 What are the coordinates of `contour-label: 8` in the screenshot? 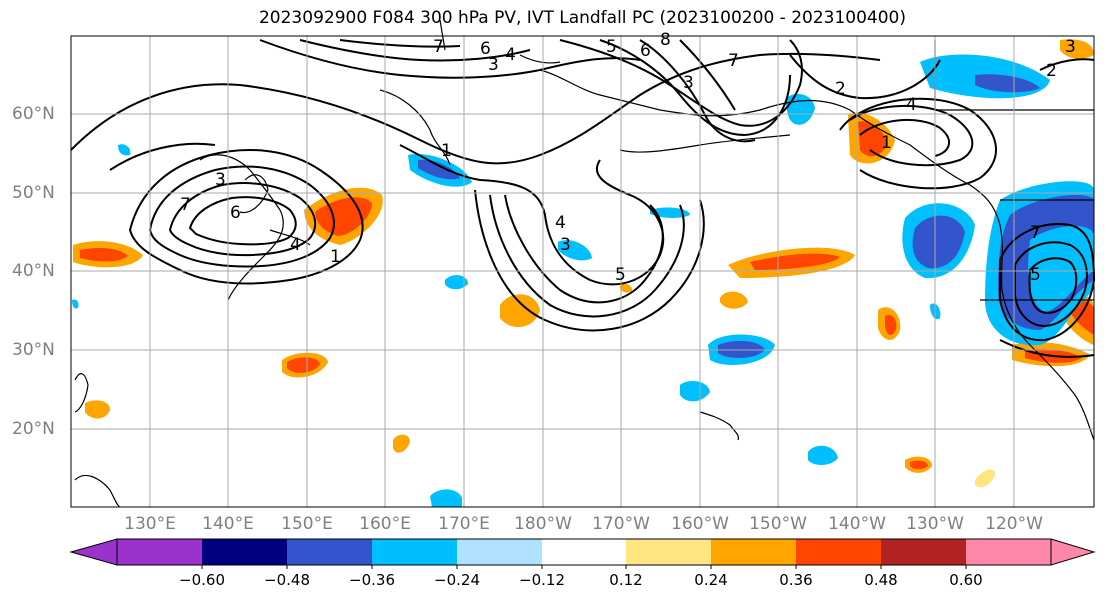 It's located at (665, 40).